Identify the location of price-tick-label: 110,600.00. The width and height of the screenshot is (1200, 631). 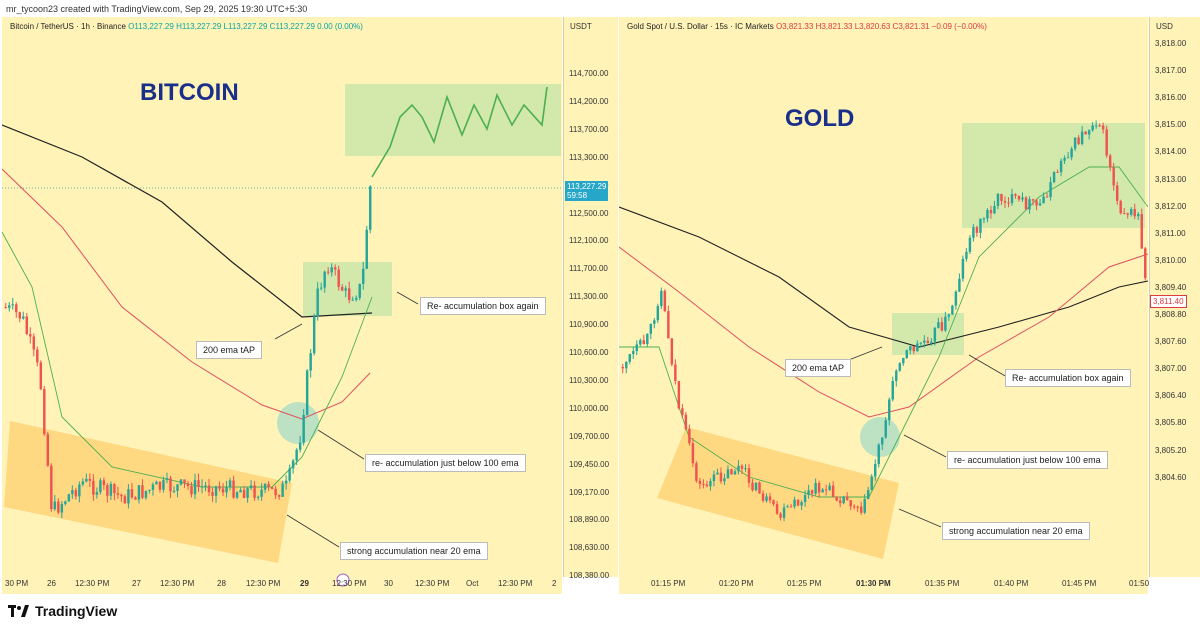
(589, 352).